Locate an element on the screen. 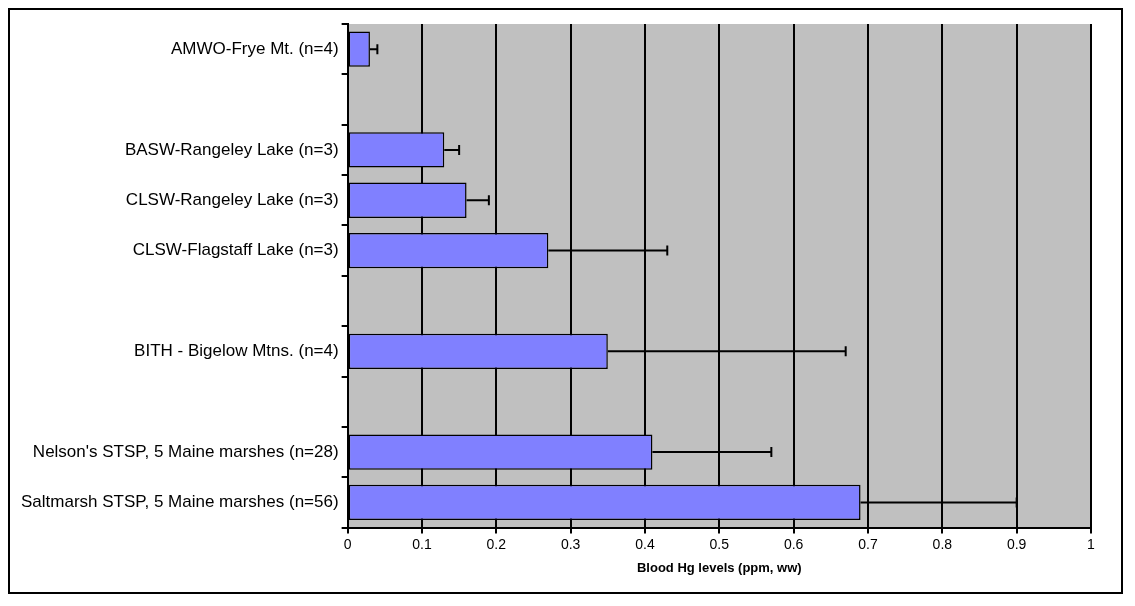 Image resolution: width=1135 pixels, height=606 pixels. y-tick-label: AMWO-Frye Mt. (n=4) is located at coordinates (254, 48).